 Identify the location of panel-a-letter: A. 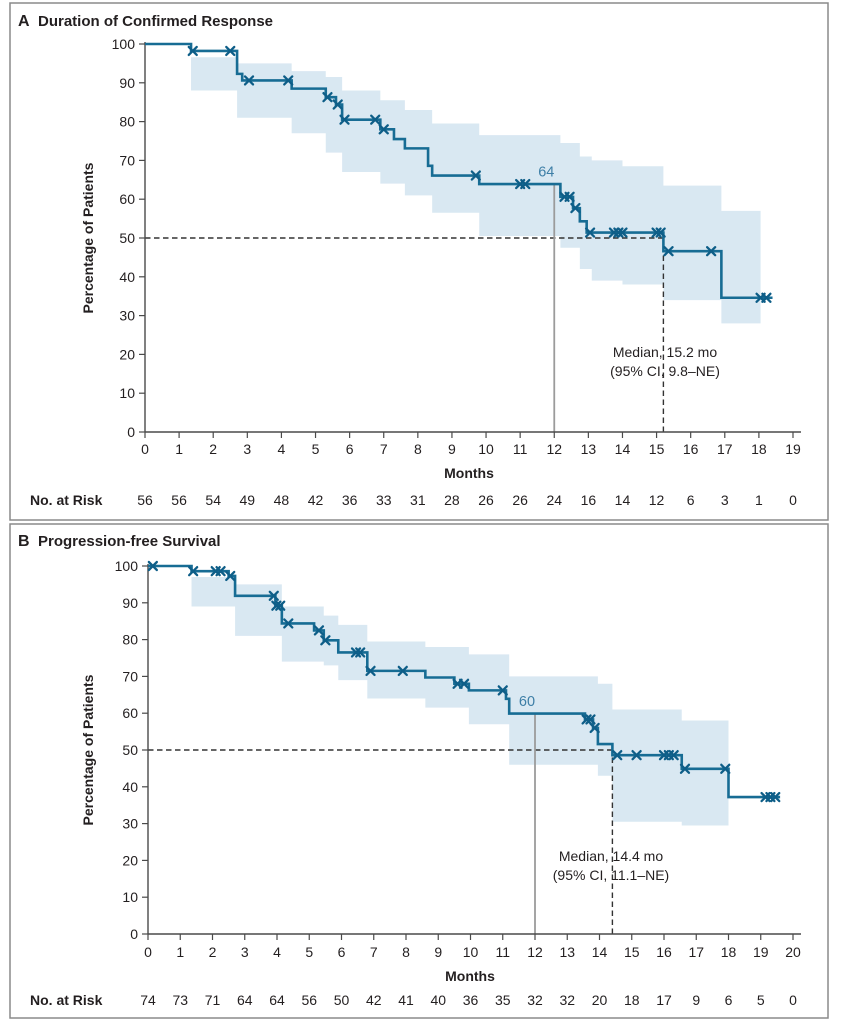
(24, 21).